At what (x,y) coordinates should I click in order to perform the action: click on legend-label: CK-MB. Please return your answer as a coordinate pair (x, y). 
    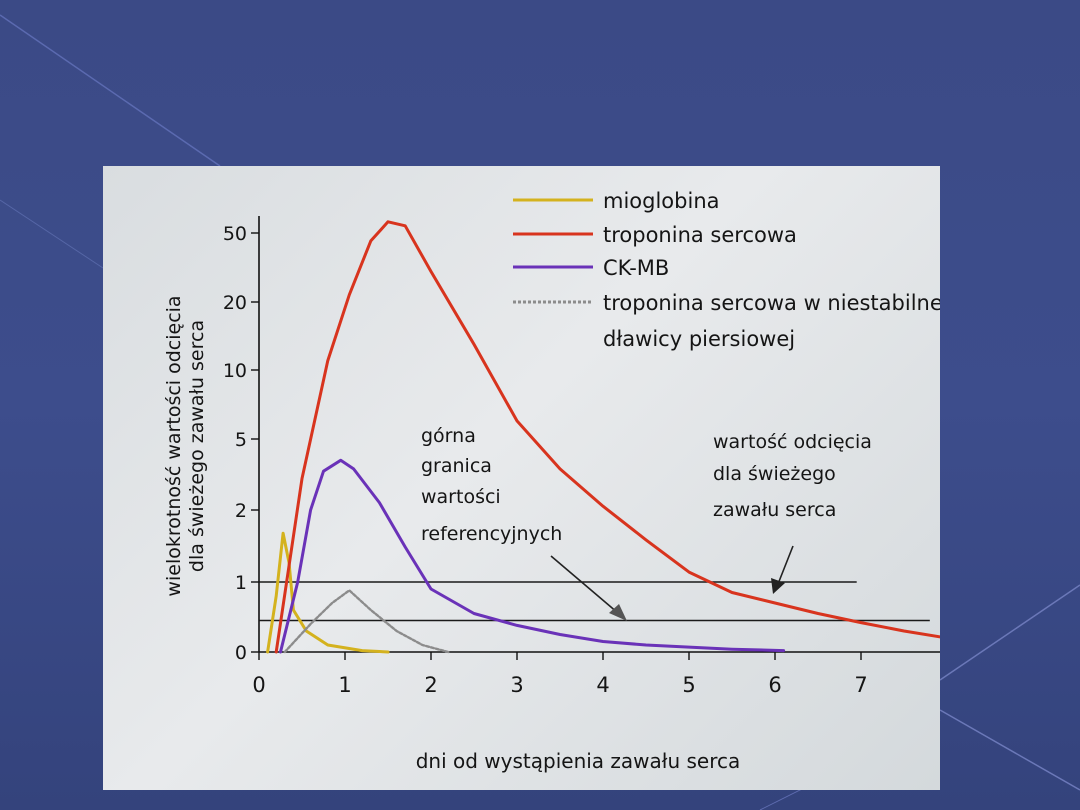
    Looking at the image, I should click on (636, 268).